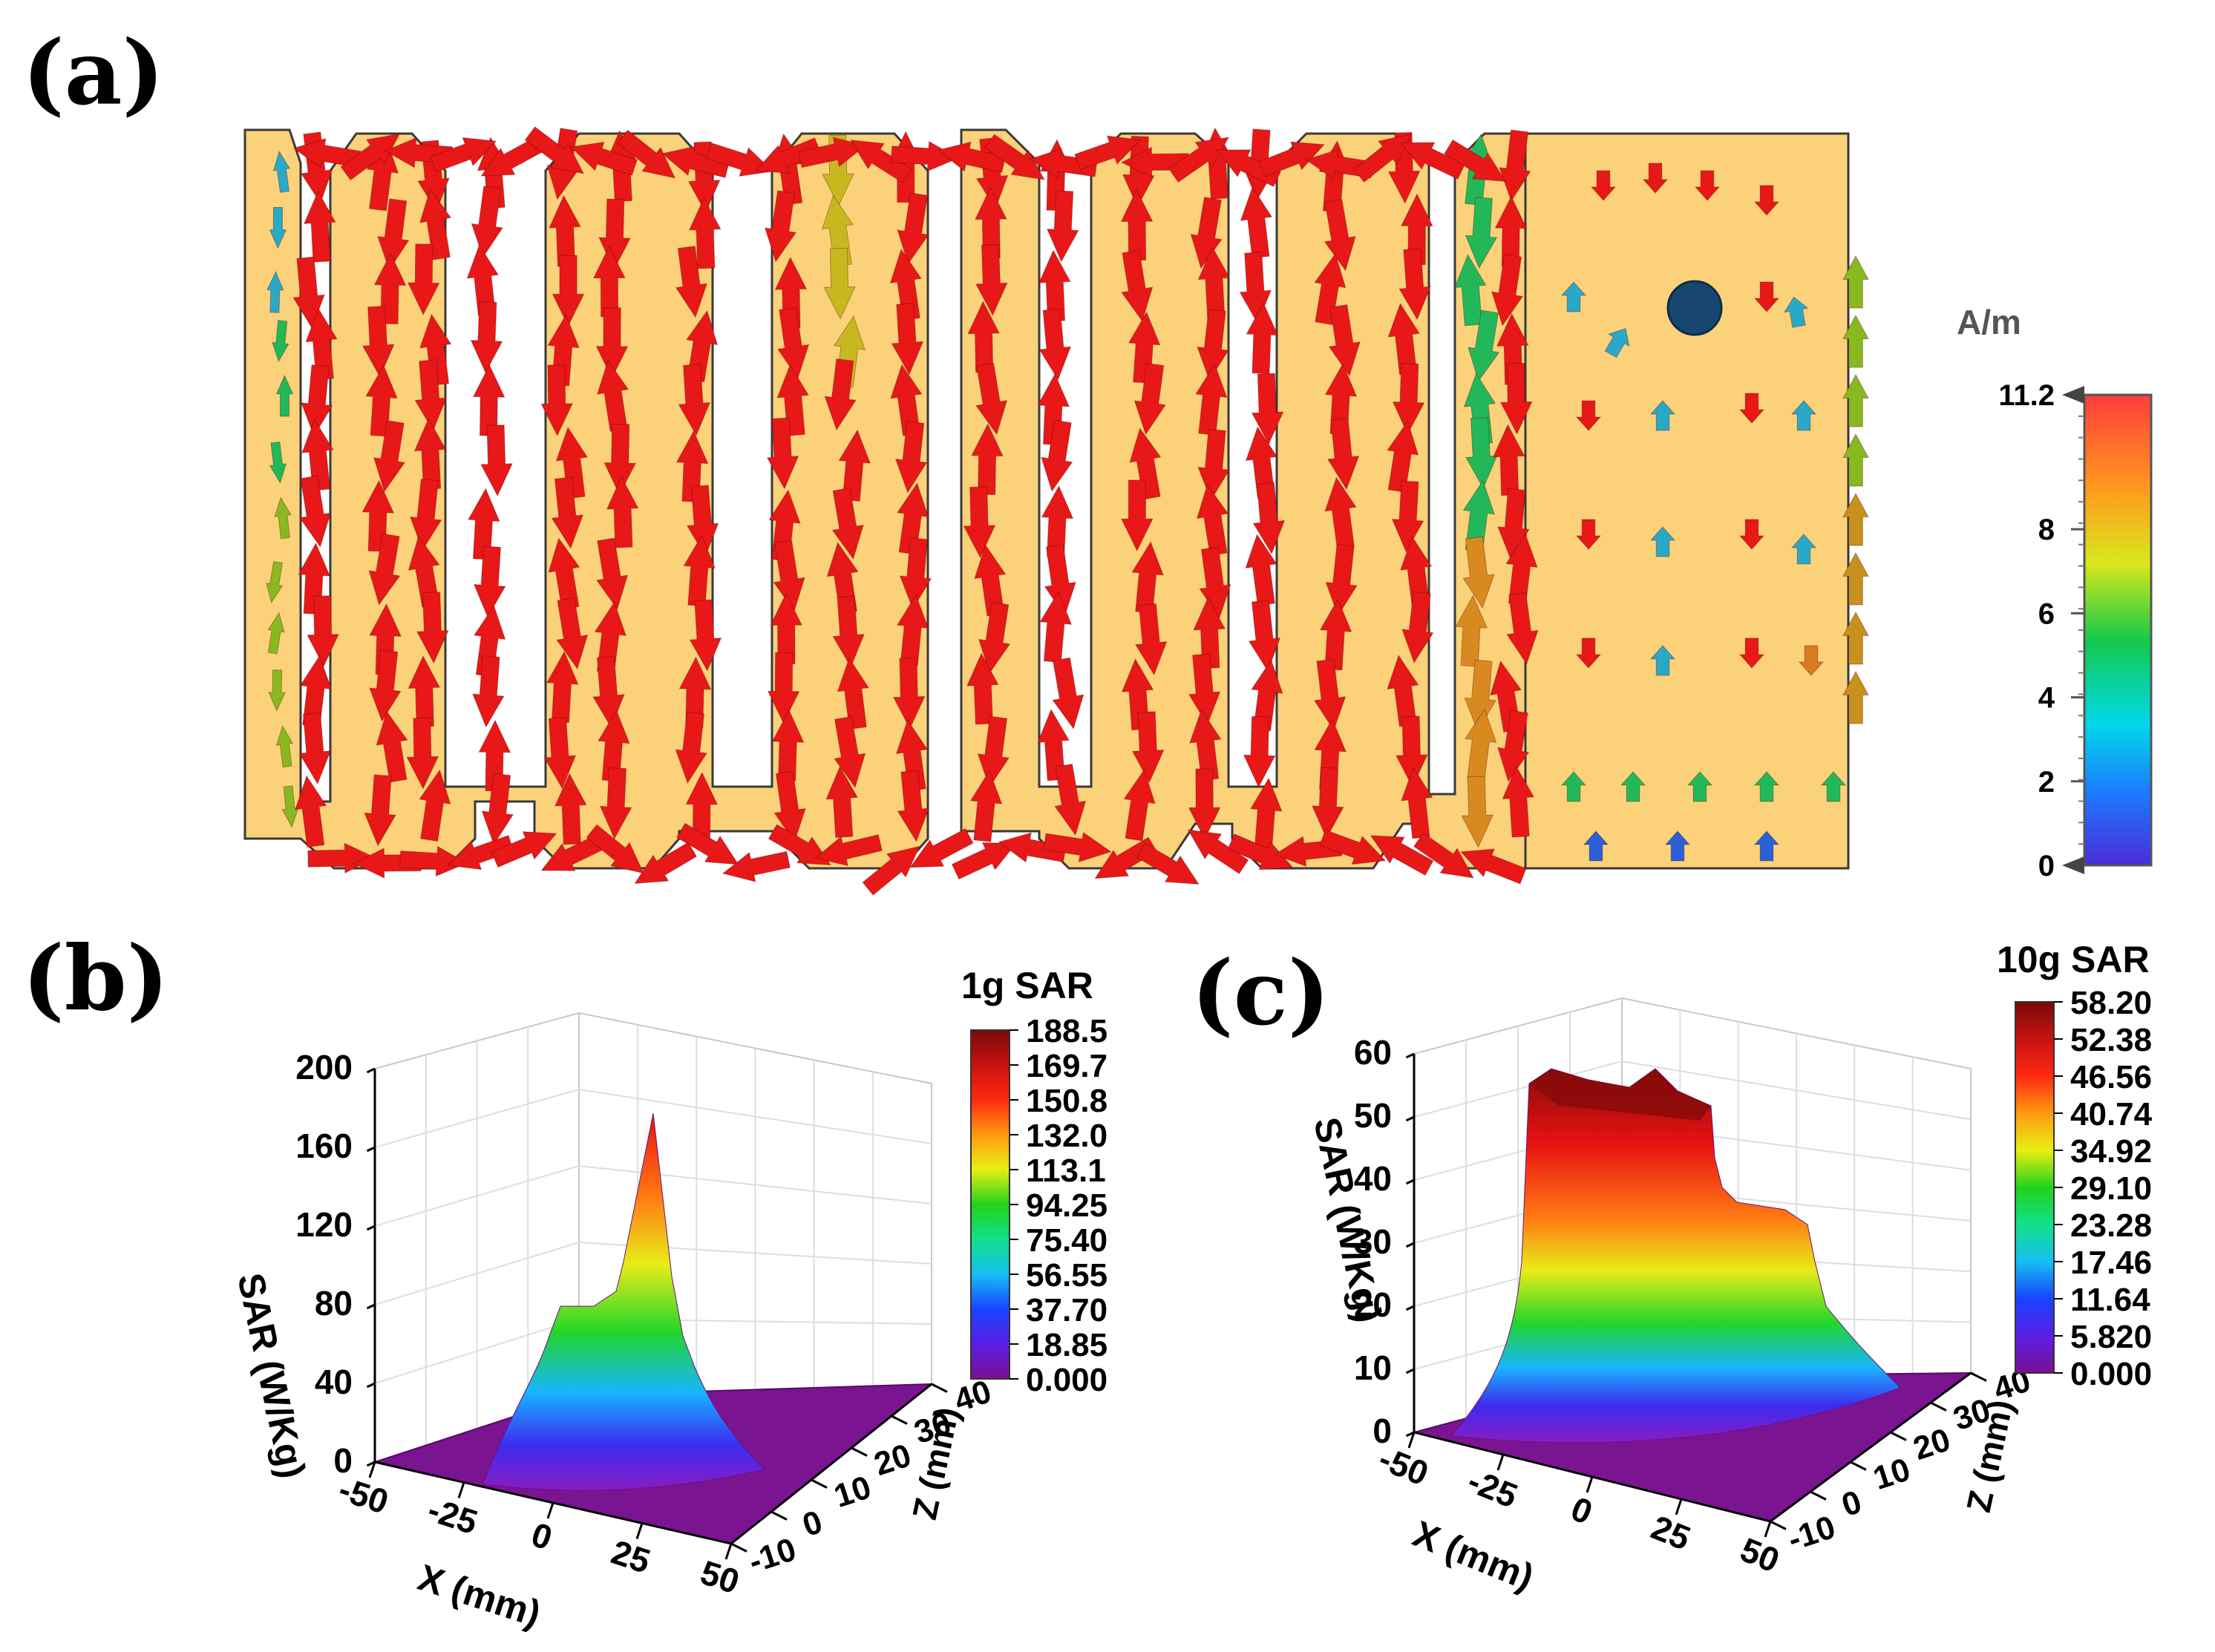 The height and width of the screenshot is (1652, 2215). Describe the element at coordinates (2118, 630) in the screenshot. I see `current-scale-bar` at that location.